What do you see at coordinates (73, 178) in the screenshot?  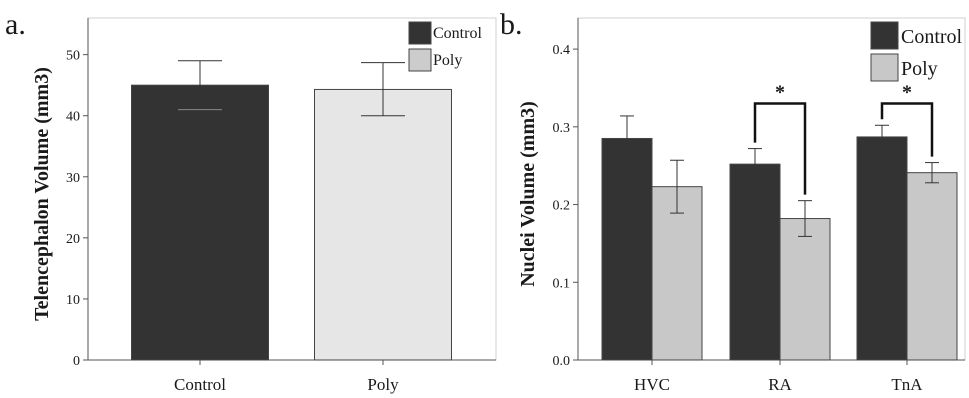 I see `y-tick-label: 30` at bounding box center [73, 178].